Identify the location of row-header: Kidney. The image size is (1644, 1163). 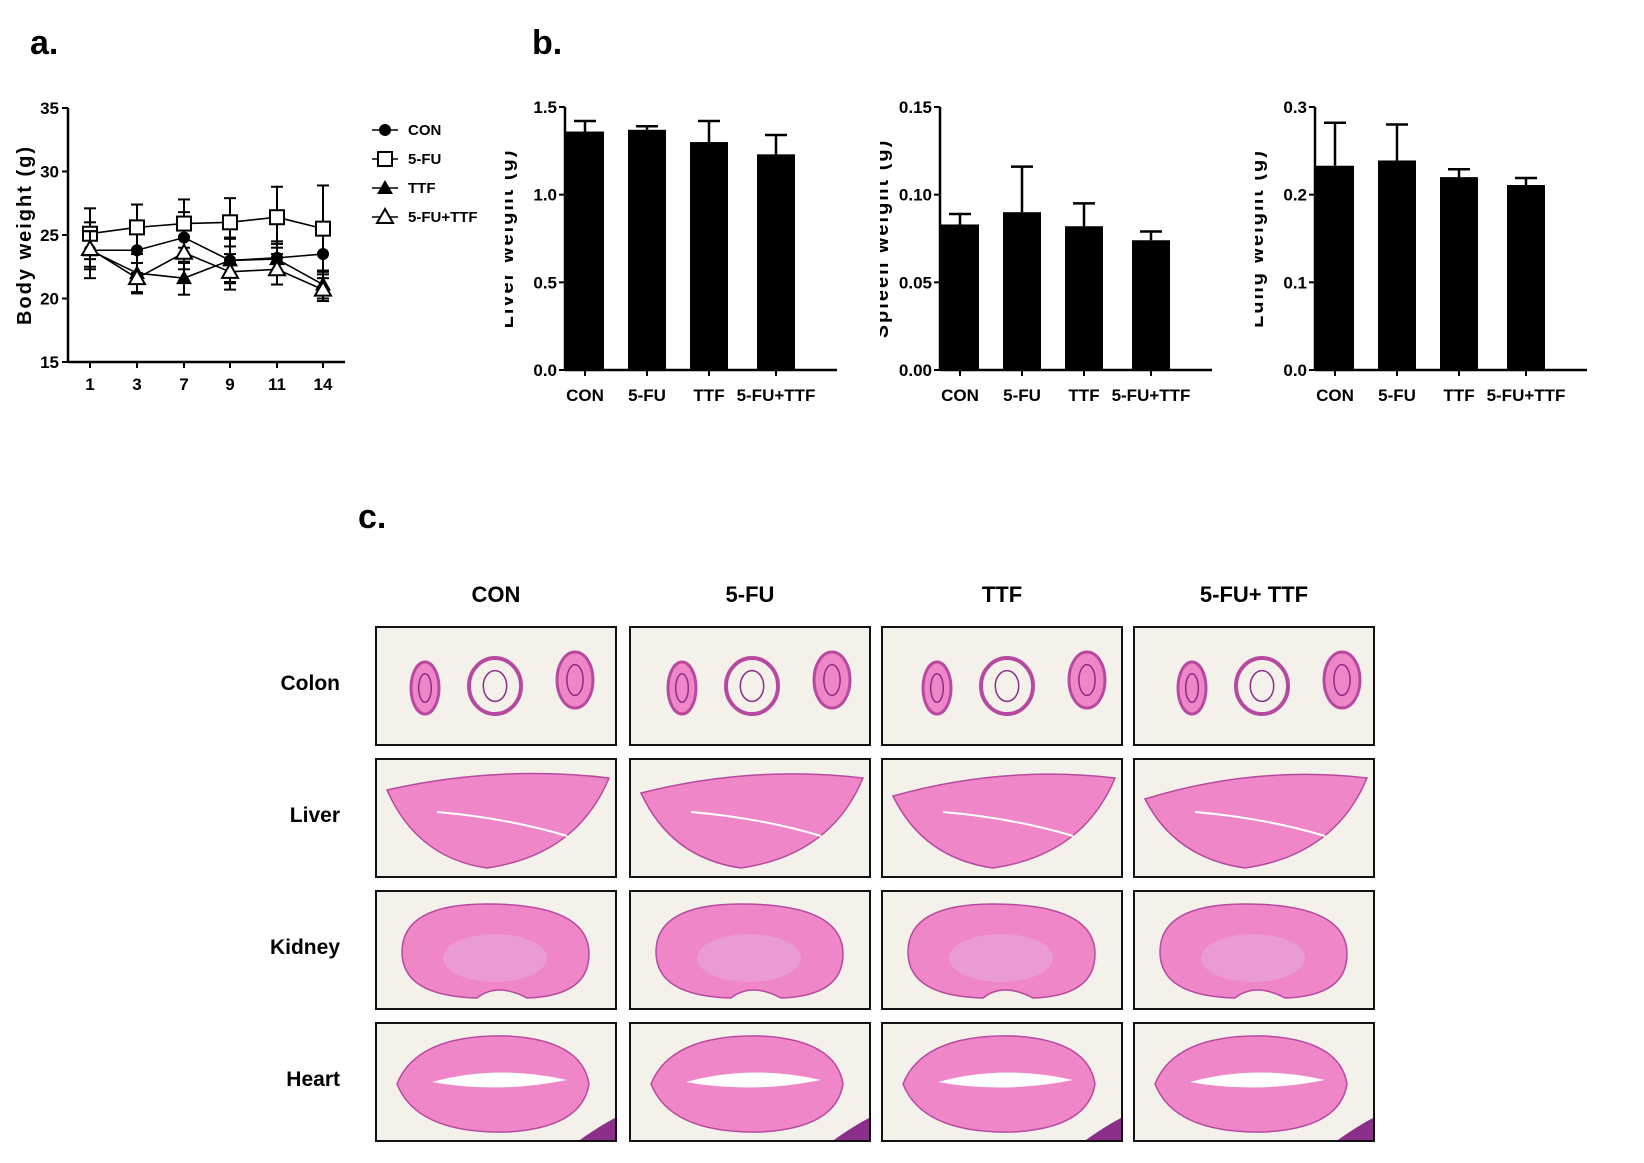
(304, 947).